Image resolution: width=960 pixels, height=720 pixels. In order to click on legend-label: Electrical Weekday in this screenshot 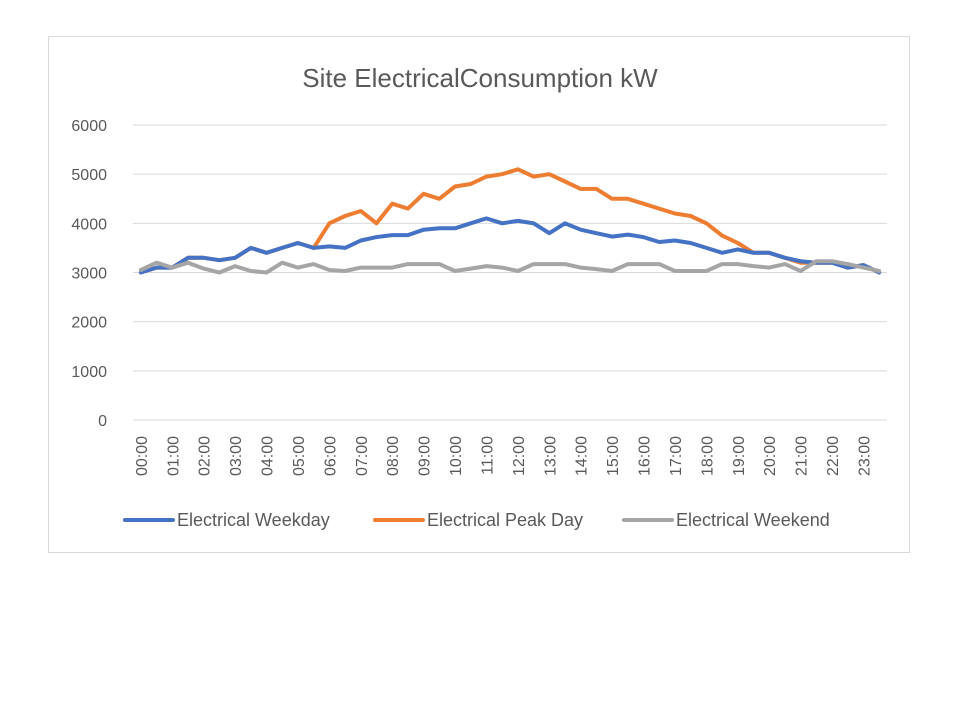, I will do `click(253, 520)`.